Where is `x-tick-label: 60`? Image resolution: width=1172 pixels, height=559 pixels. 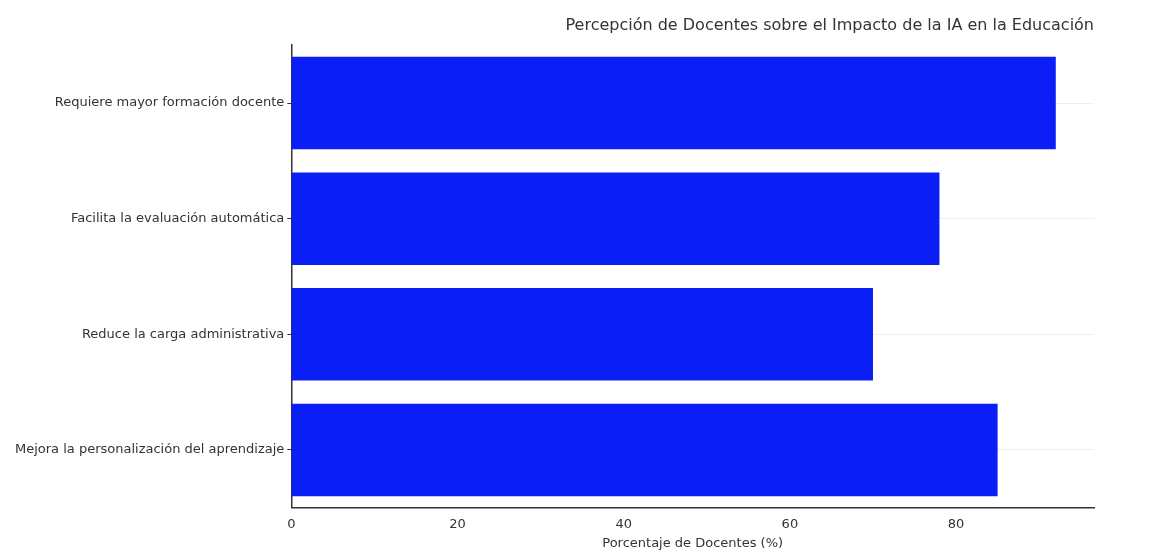 x-tick-label: 60 is located at coordinates (790, 523).